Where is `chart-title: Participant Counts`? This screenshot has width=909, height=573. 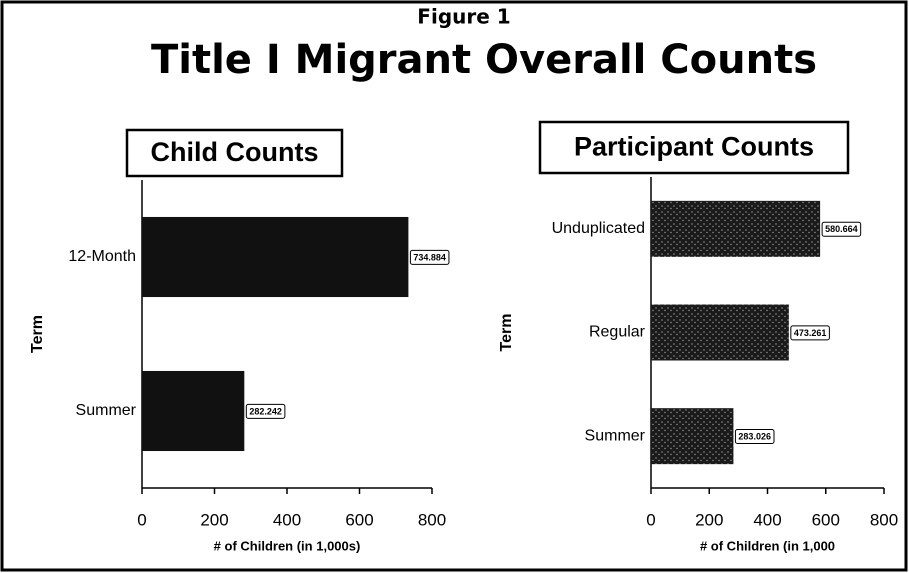
chart-title: Participant Counts is located at coordinates (694, 147).